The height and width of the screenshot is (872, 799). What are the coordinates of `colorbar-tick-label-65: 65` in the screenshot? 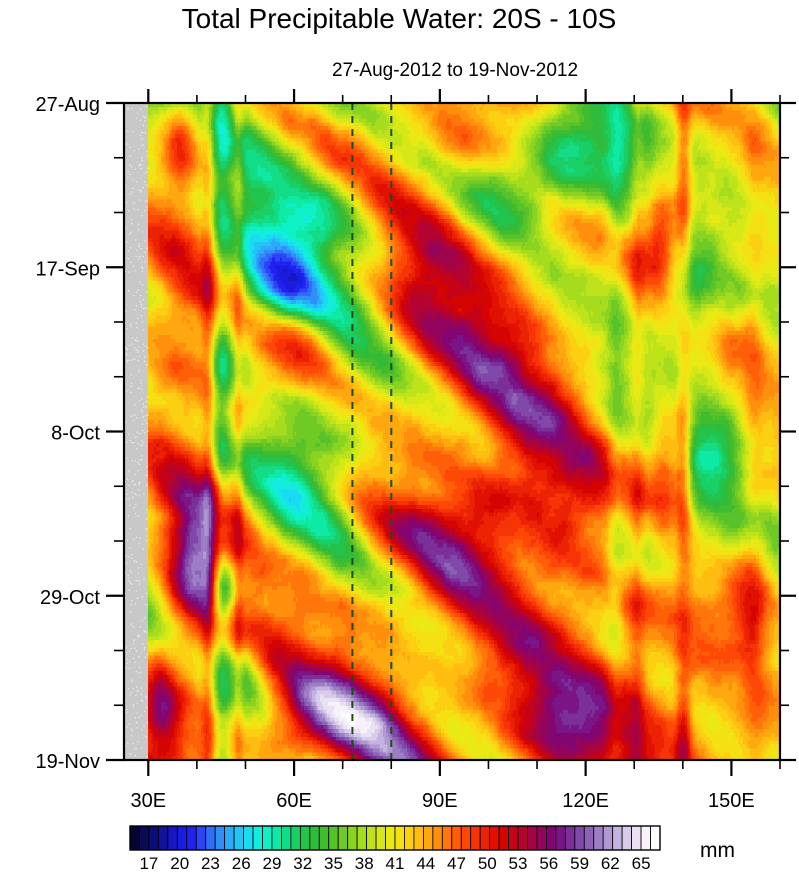 It's located at (641, 863).